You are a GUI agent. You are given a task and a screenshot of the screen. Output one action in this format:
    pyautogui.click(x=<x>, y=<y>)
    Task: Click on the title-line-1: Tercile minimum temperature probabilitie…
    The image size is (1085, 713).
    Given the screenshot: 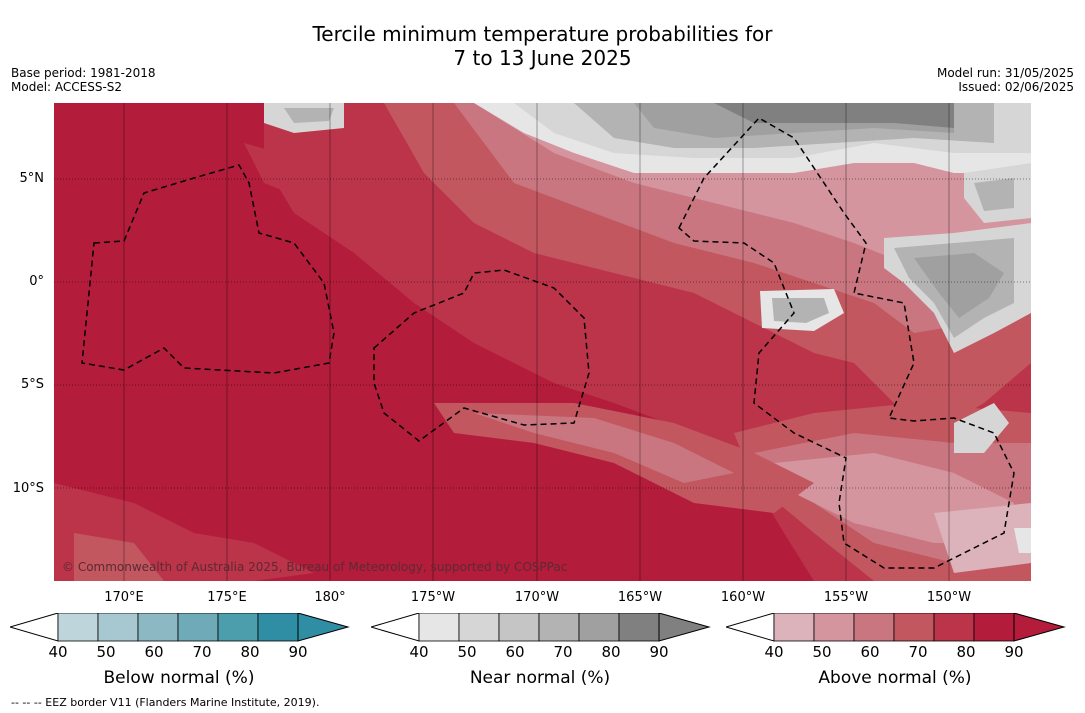 What is the action you would take?
    pyautogui.click(x=542, y=34)
    